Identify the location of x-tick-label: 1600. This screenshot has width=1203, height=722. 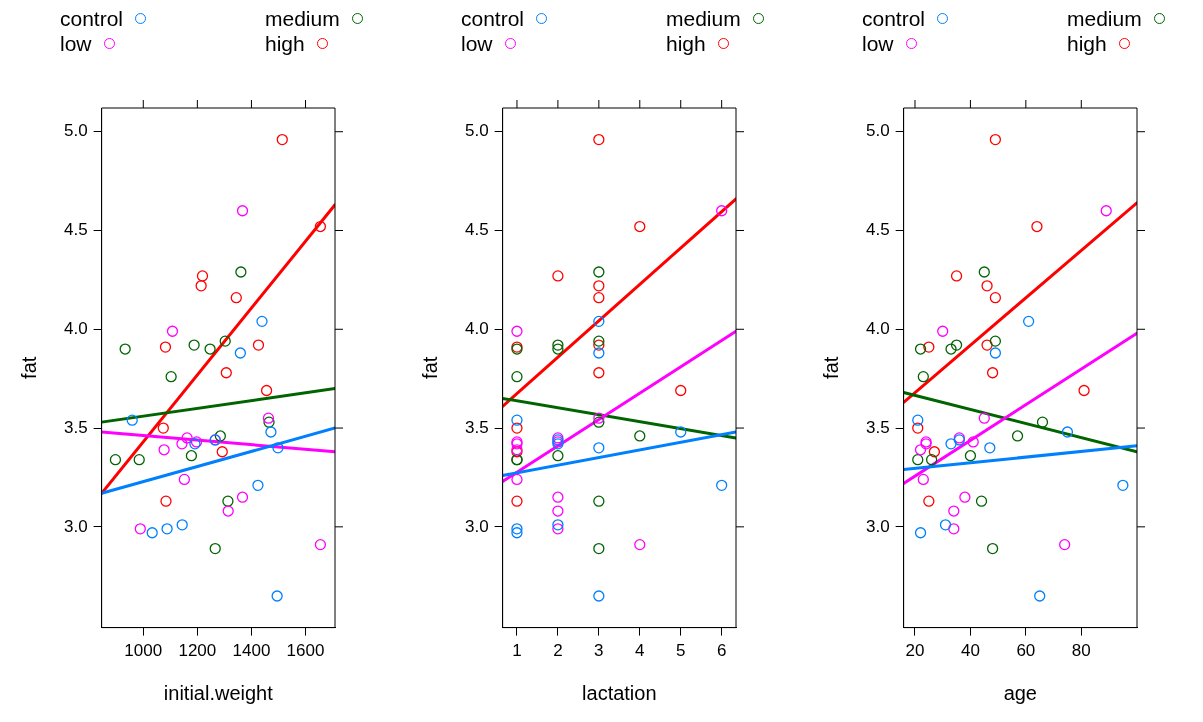
(305, 651).